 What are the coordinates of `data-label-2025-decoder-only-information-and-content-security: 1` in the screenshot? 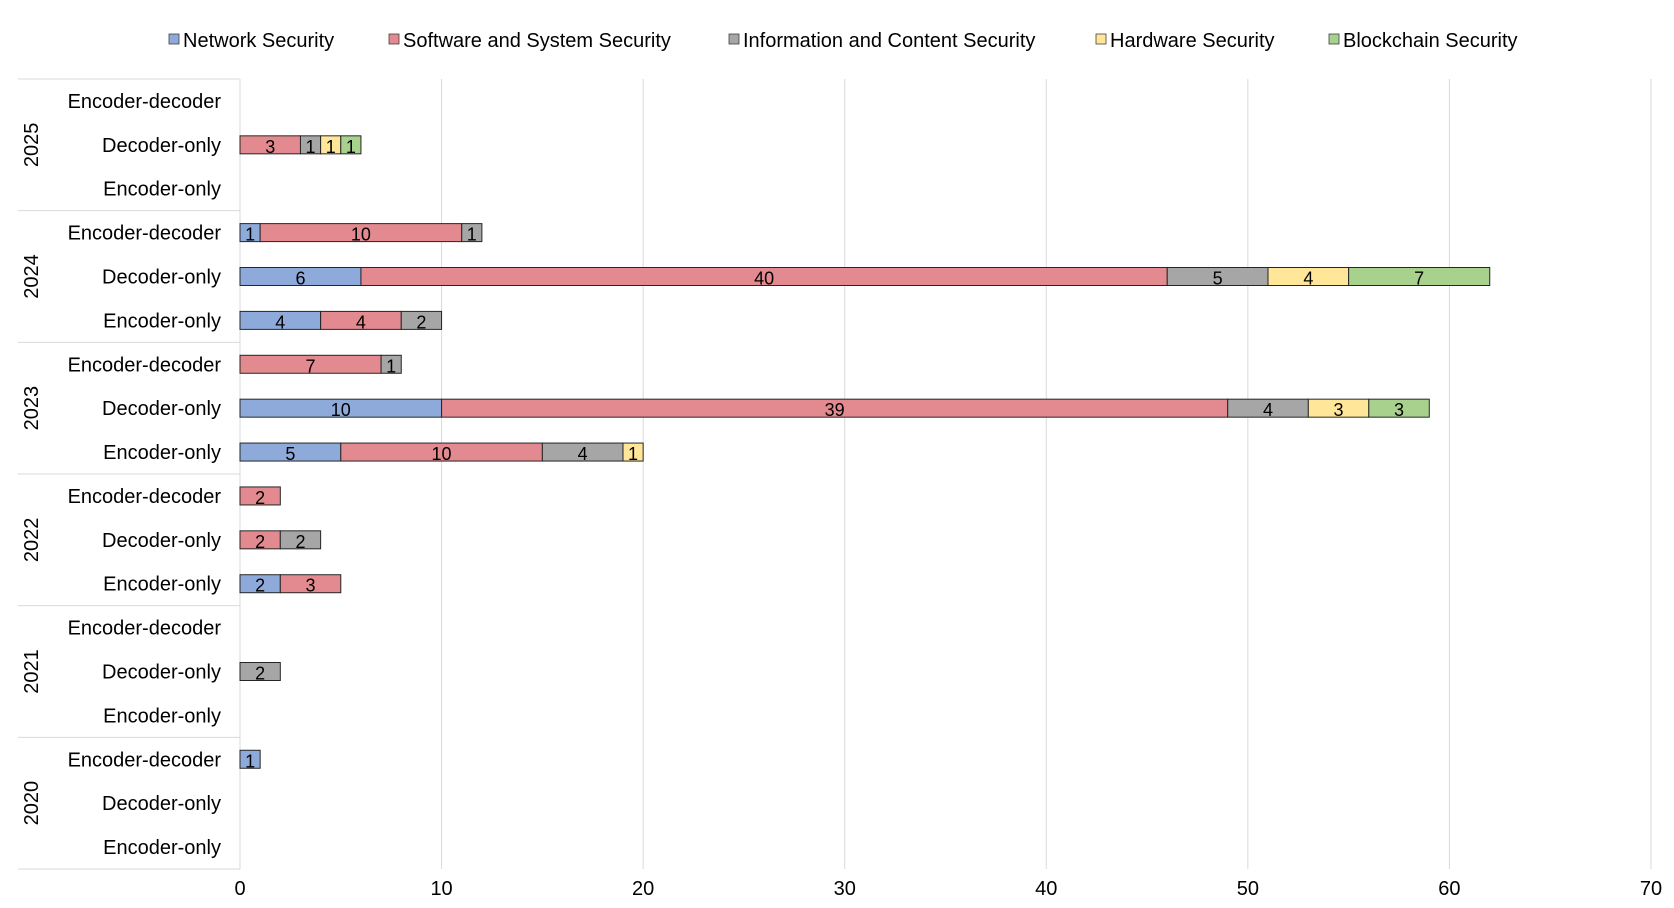 It's located at (311, 147).